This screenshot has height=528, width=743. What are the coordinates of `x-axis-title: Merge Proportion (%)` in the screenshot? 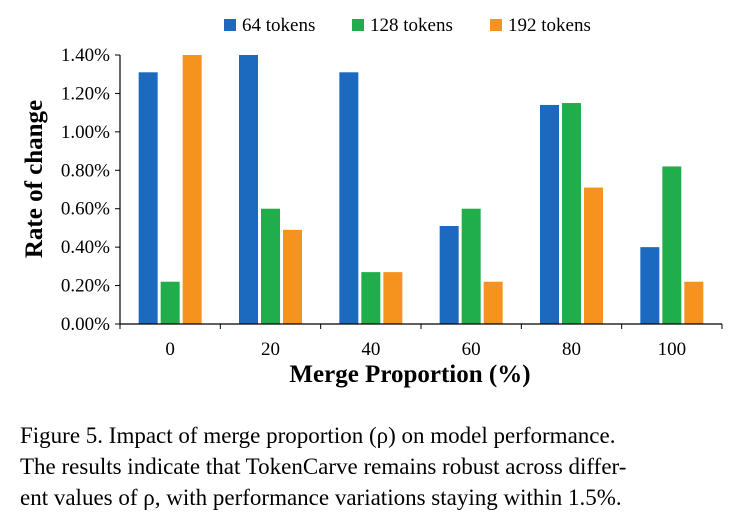 It's located at (409, 374).